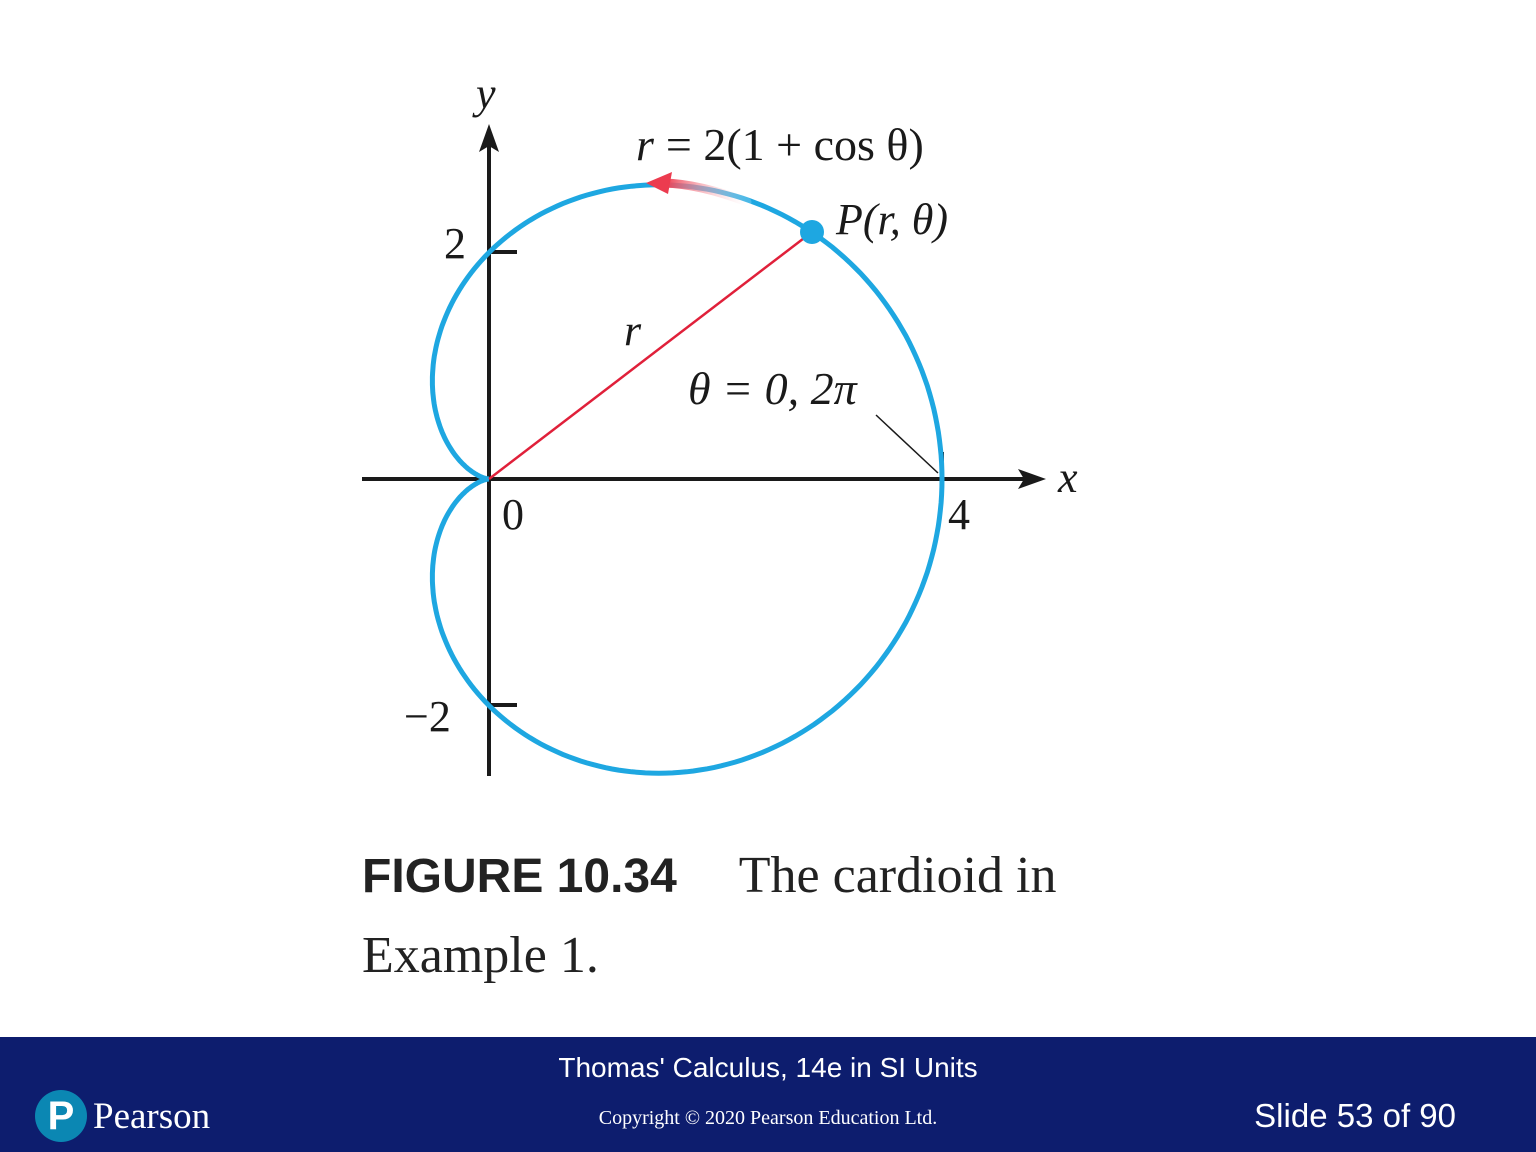 This screenshot has height=1152, width=1536. Describe the element at coordinates (907, 444) in the screenshot. I see `theta-leader-line` at that location.